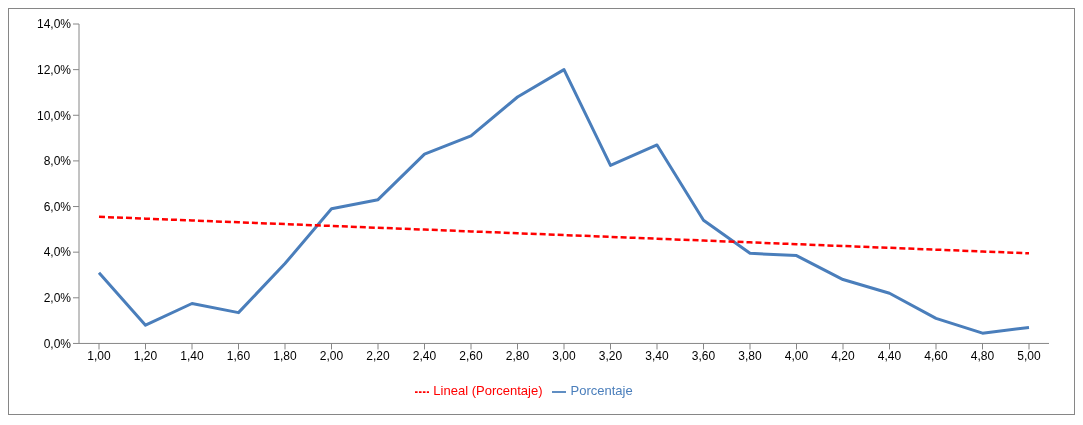 This screenshot has height=425, width=1083. Describe the element at coordinates (99, 355) in the screenshot. I see `x-tick-label: 1,00` at that location.